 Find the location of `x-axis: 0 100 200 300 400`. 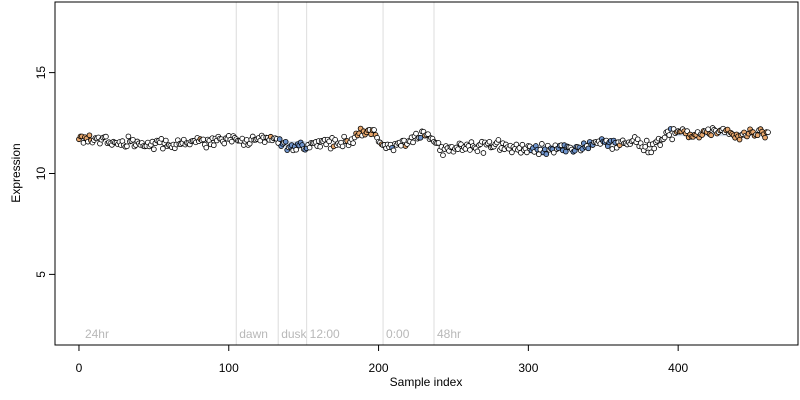

x-axis: 0 100 200 300 400 is located at coordinates (382, 359).